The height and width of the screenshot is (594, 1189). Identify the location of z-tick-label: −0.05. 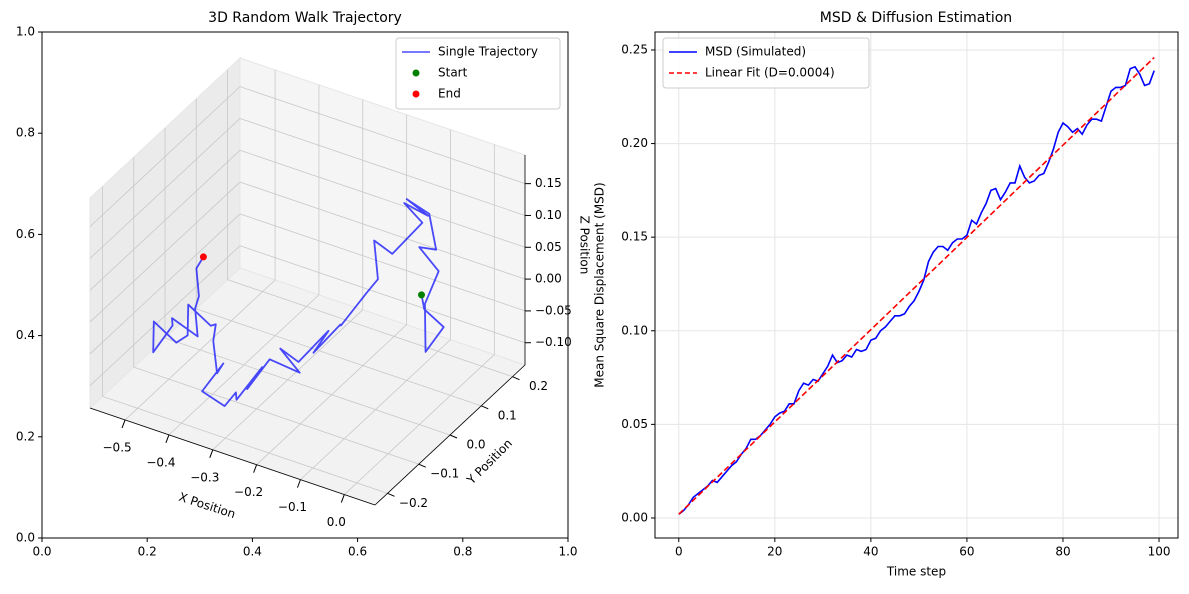
(553, 310).